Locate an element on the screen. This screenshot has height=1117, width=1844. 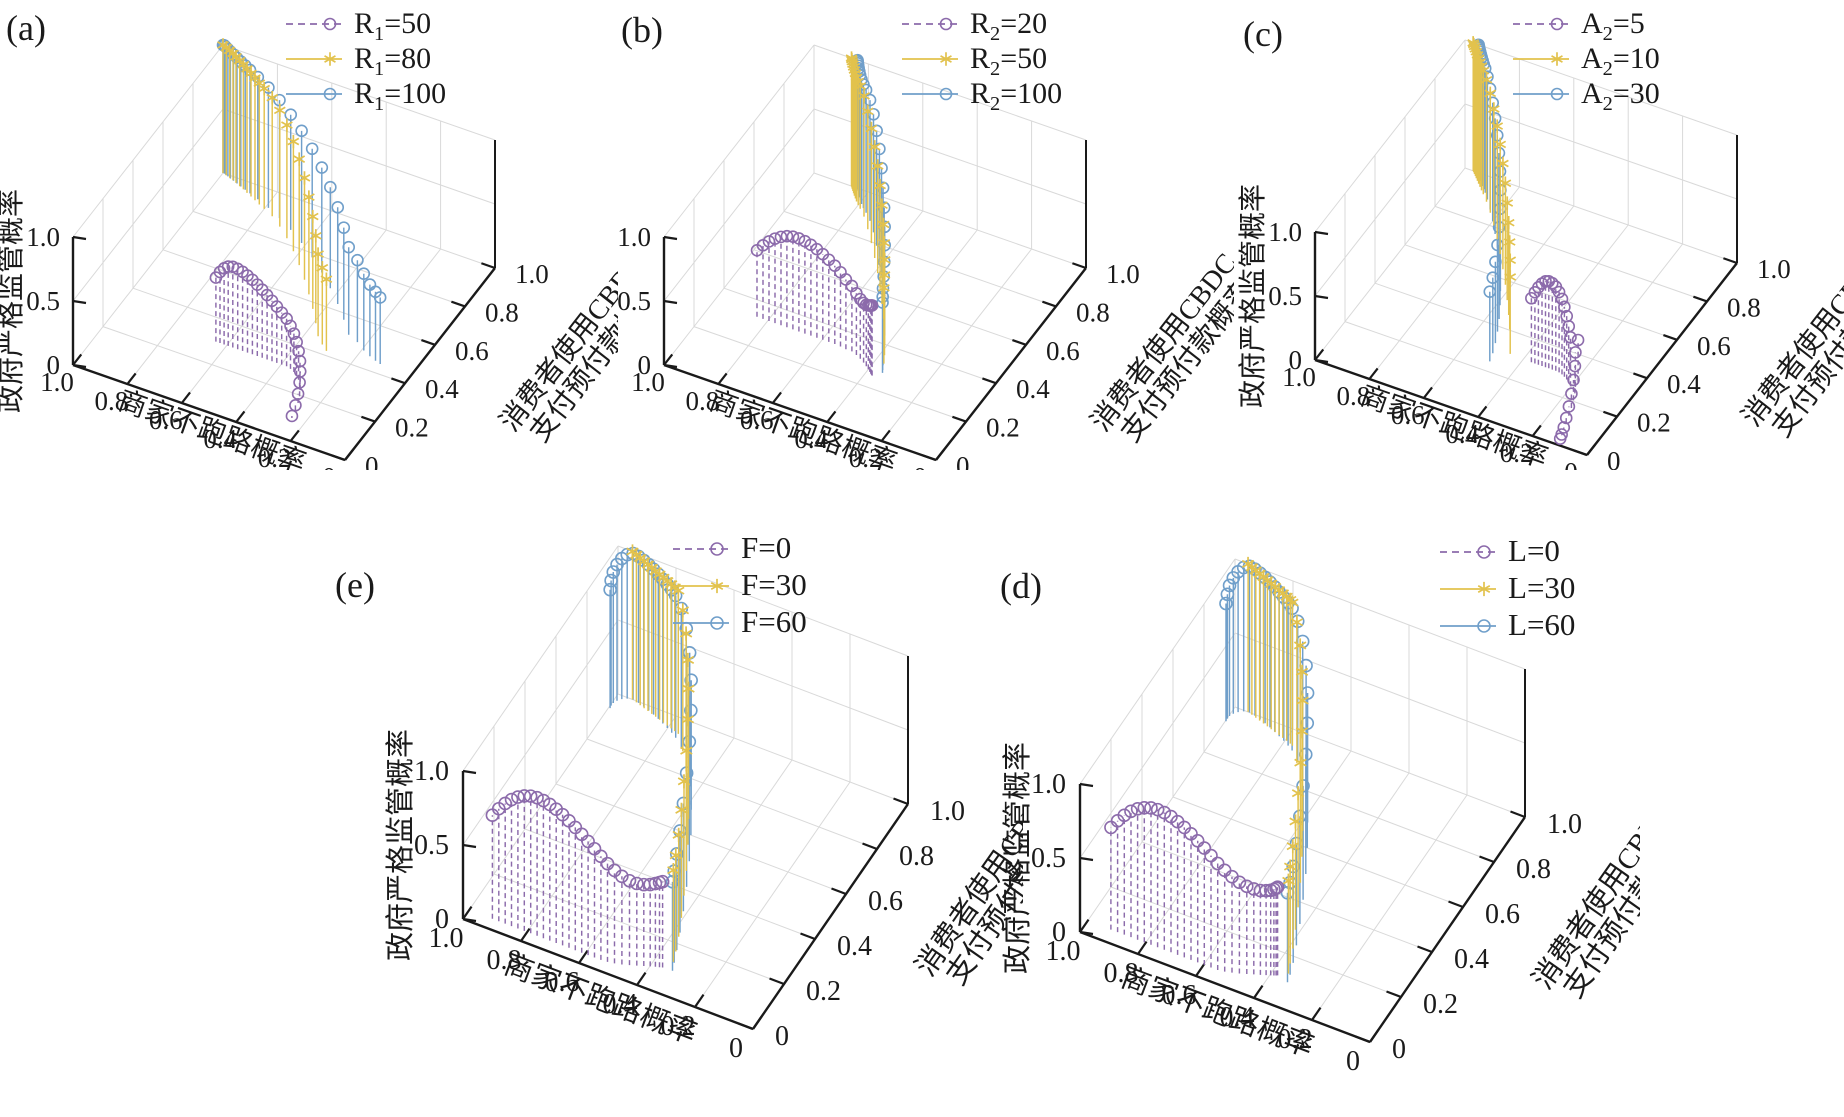
legend-label: F=0 is located at coordinates (766, 547).